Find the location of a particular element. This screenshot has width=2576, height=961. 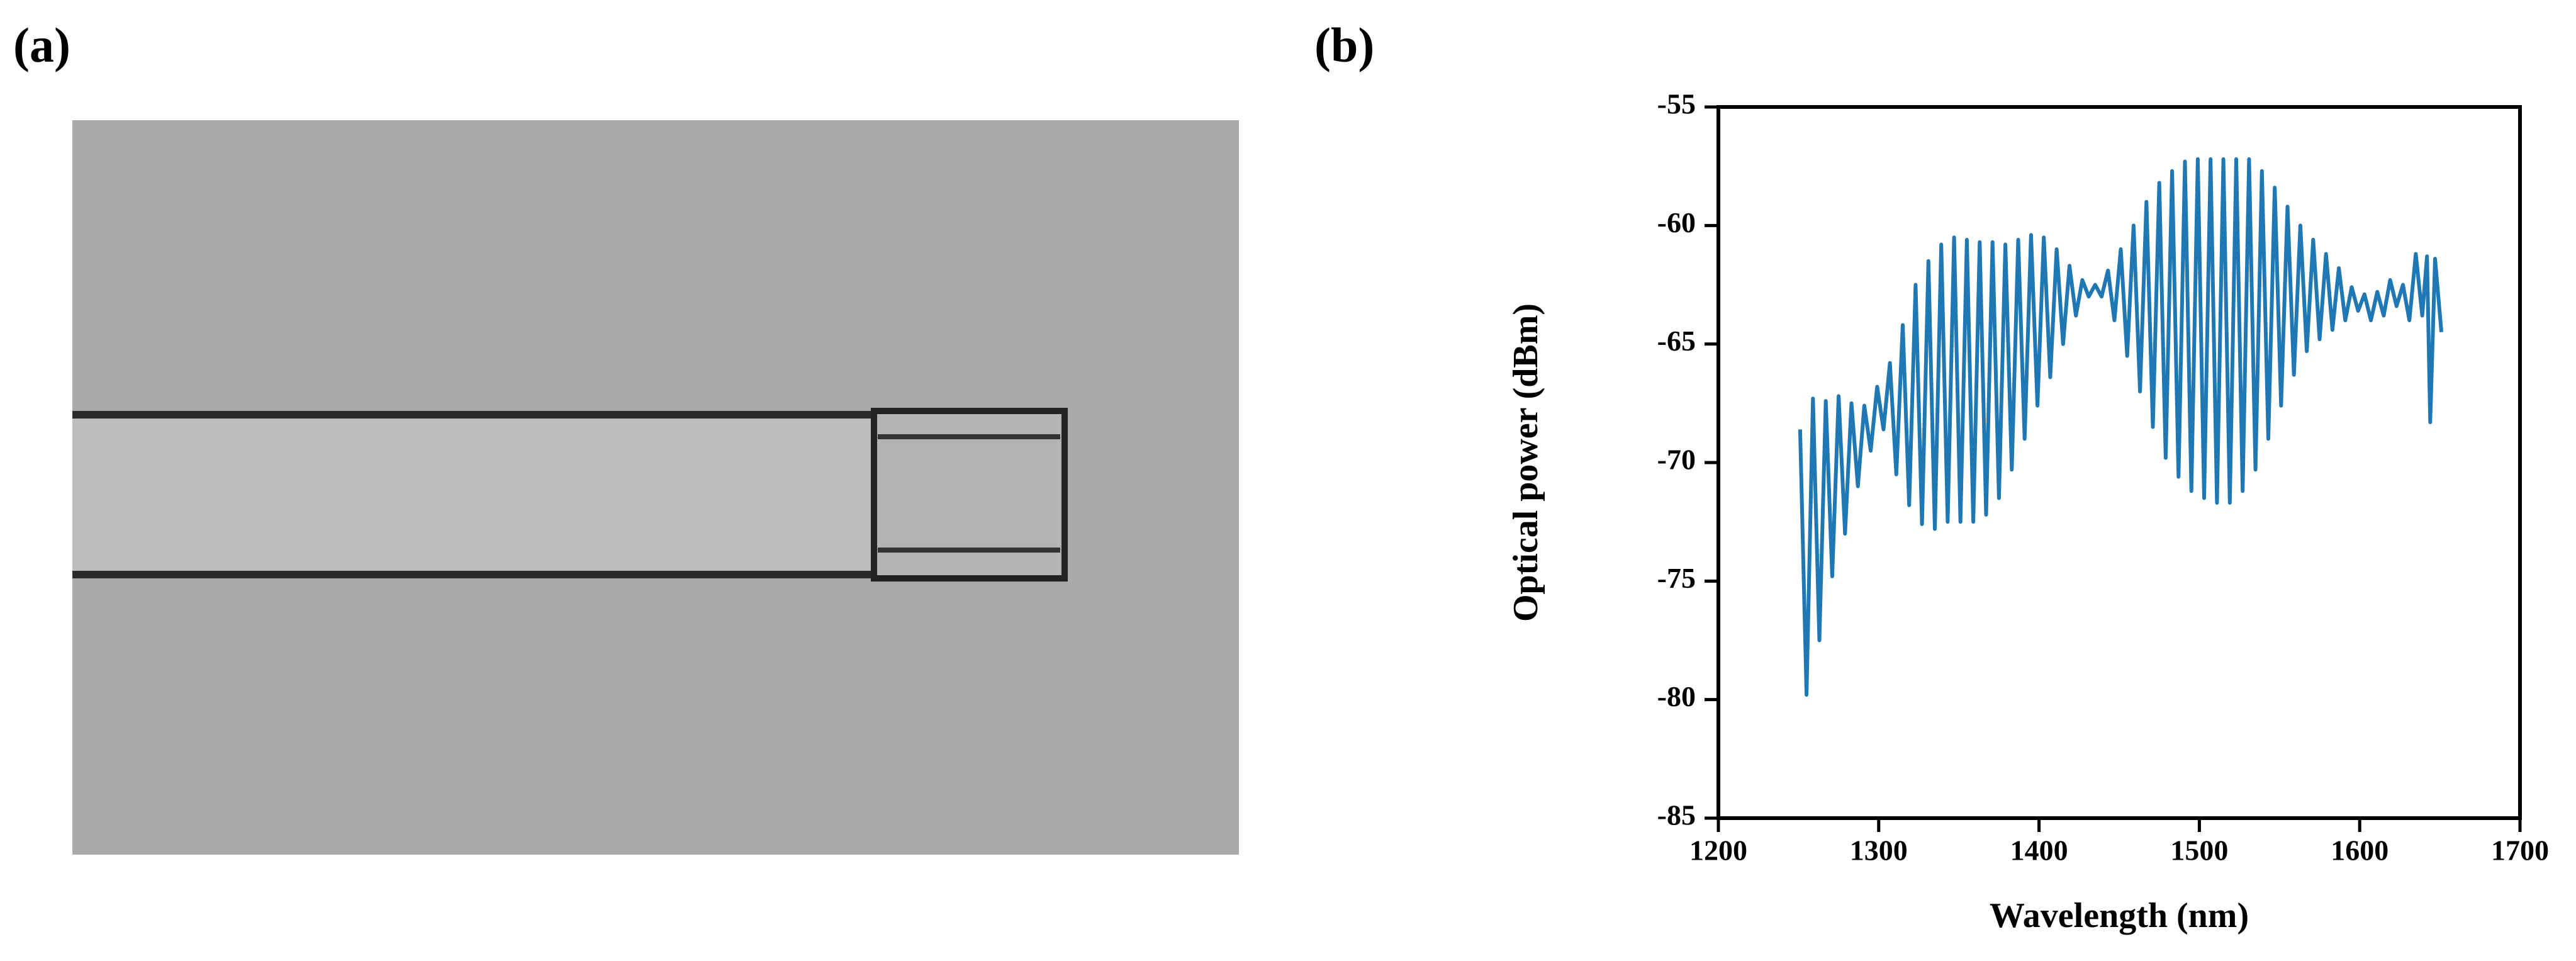

y-tick-label: -75 is located at coordinates (1676, 578).